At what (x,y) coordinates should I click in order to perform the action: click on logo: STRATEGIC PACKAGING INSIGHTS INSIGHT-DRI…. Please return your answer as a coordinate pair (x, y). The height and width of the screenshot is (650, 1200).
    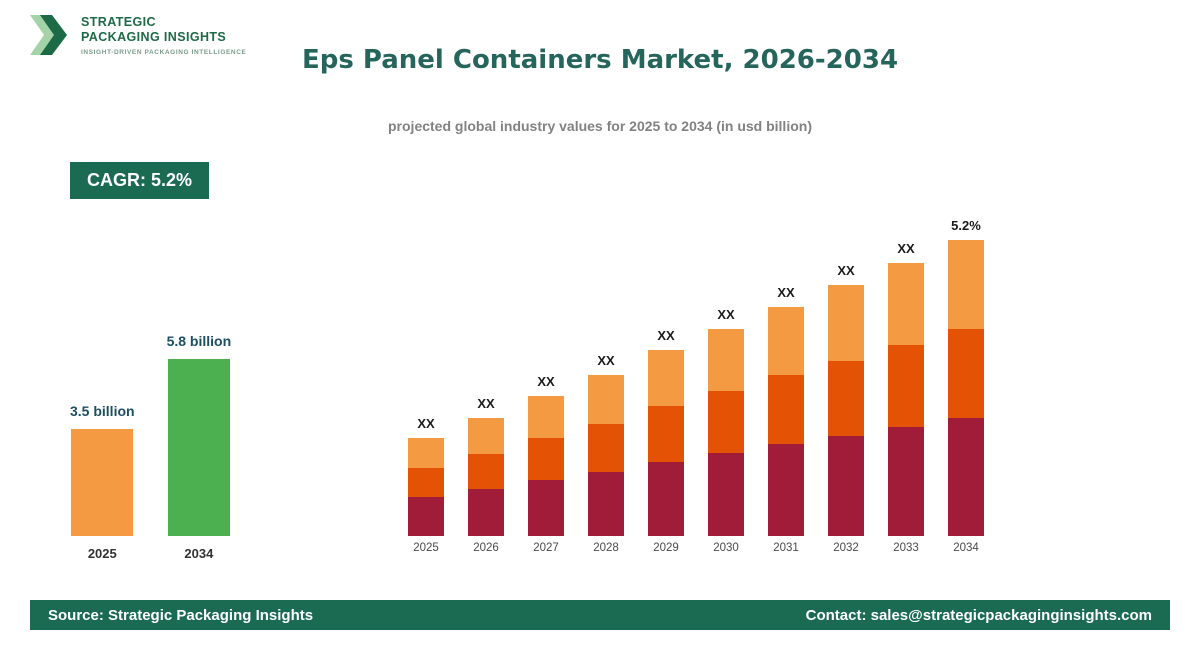
    Looking at the image, I should click on (138, 35).